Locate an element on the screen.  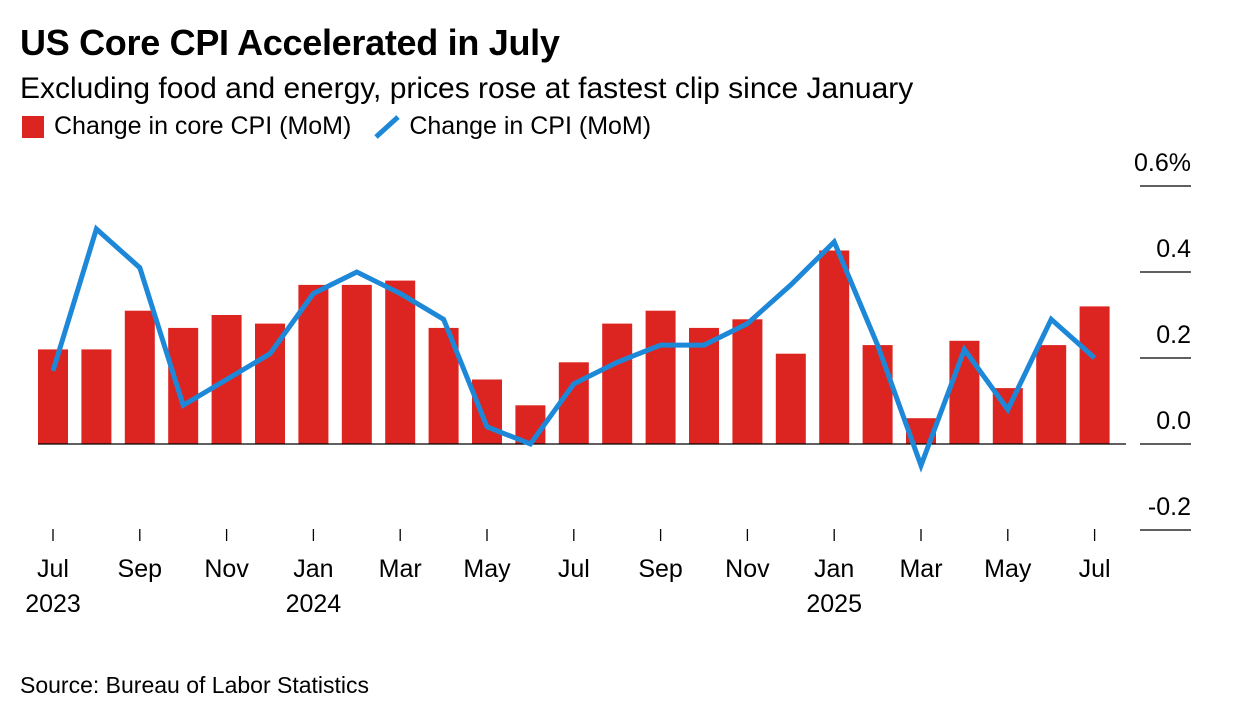
legend-item-core-cpi: Change in core CPI (MoM) is located at coordinates (186, 126).